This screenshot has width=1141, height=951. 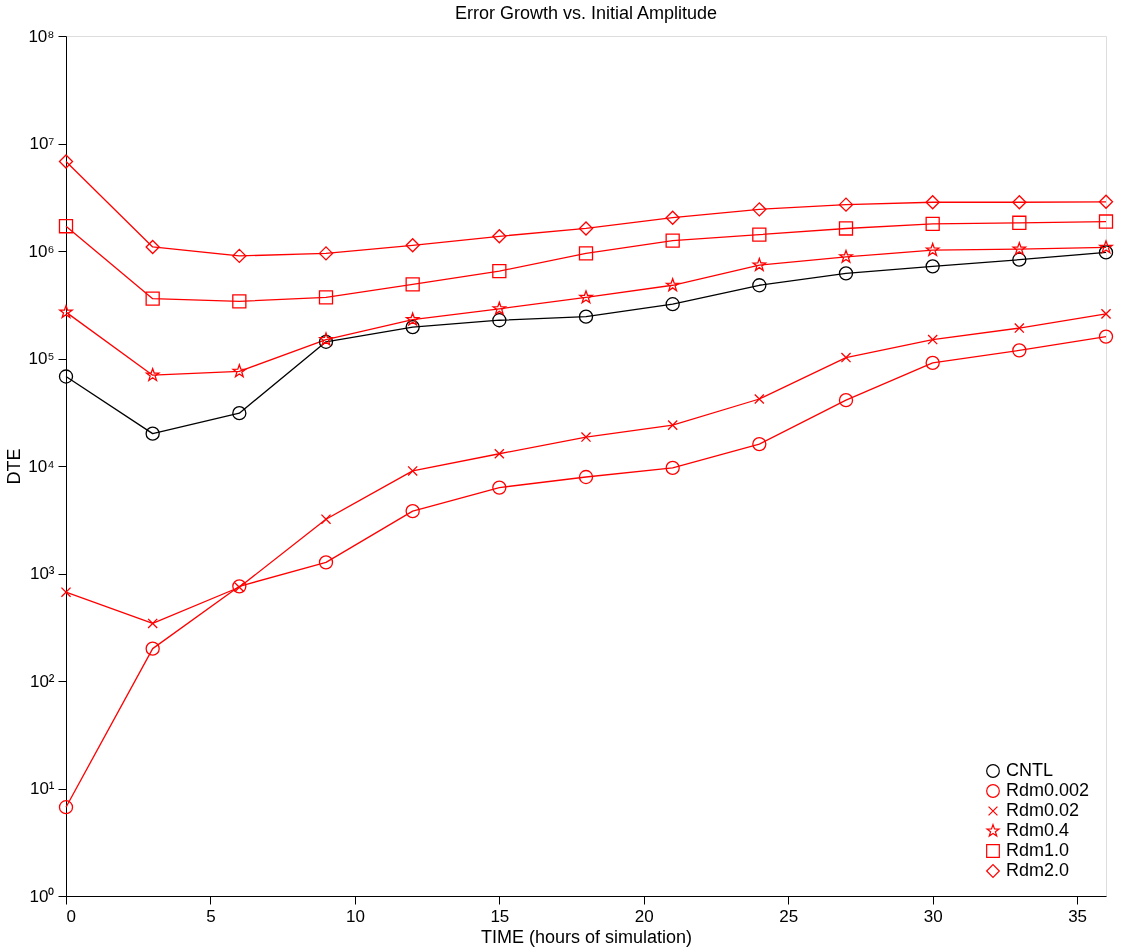 What do you see at coordinates (41, 36) in the screenshot?
I see `y-tick-label: 10⁸` at bounding box center [41, 36].